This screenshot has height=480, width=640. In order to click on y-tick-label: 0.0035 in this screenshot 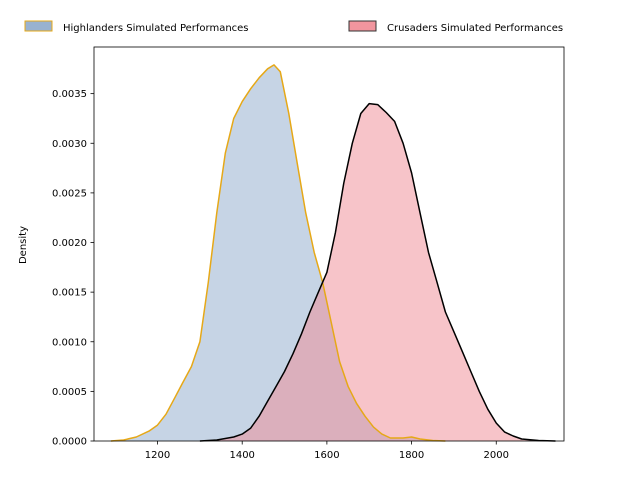, I will do `click(69, 94)`.